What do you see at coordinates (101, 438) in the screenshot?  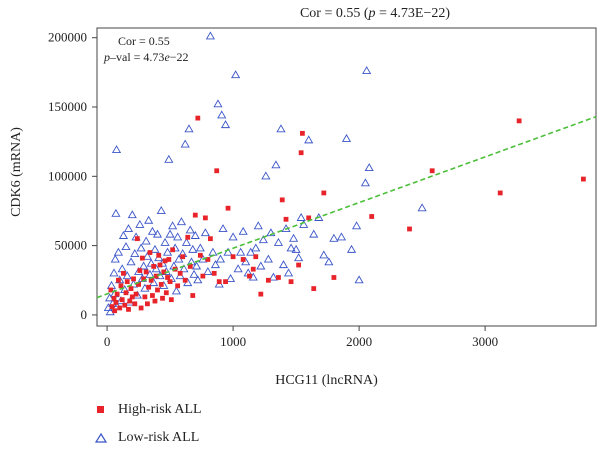 I see `triangle-marker-icon` at bounding box center [101, 438].